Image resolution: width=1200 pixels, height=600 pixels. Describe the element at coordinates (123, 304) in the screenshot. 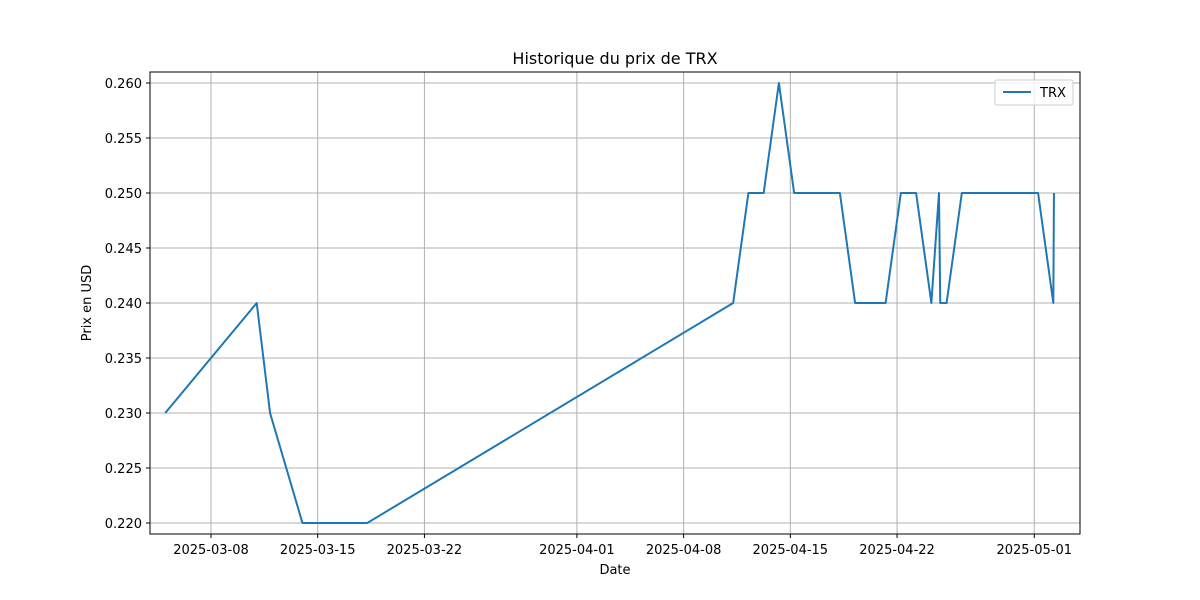

I see `y-tick-label: 0.240` at that location.